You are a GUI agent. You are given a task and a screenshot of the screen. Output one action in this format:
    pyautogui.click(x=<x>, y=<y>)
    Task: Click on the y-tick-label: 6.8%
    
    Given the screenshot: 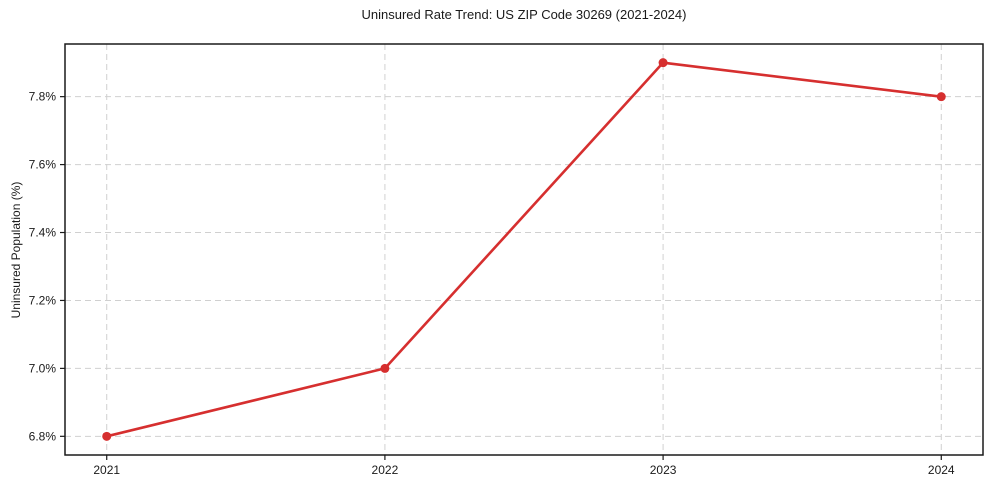 What is the action you would take?
    pyautogui.click(x=43, y=436)
    